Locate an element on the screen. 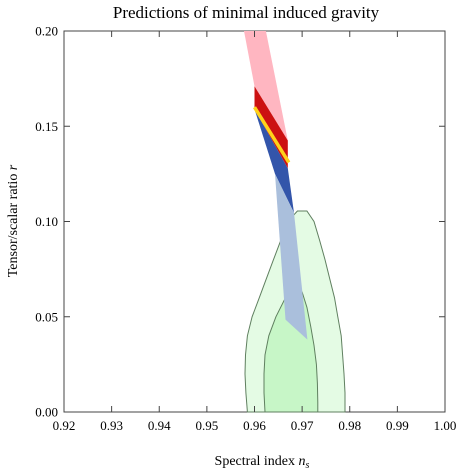 The image size is (463, 471). x-tick-label: 0.96 is located at coordinates (254, 425).